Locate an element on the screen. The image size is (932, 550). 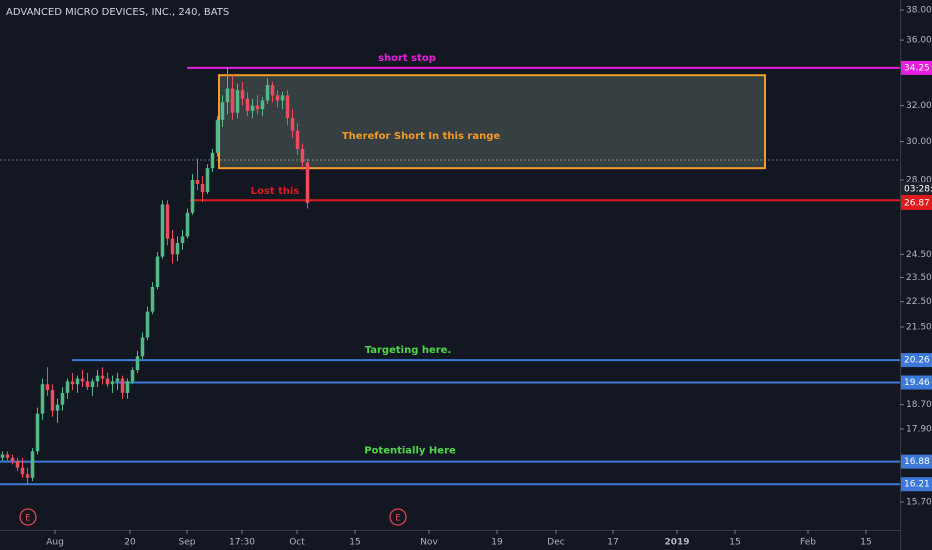
level-label: Potentially Here is located at coordinates (410, 451).